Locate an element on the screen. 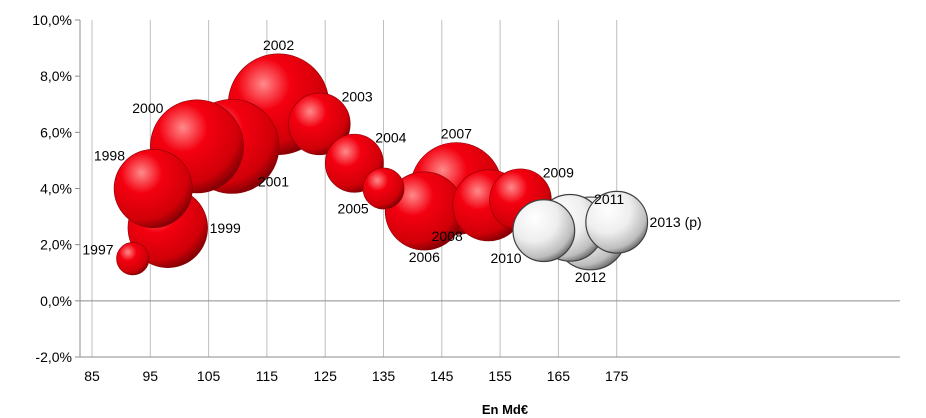 The width and height of the screenshot is (926, 418). x-axis-title: En Md€ is located at coordinates (505, 409).